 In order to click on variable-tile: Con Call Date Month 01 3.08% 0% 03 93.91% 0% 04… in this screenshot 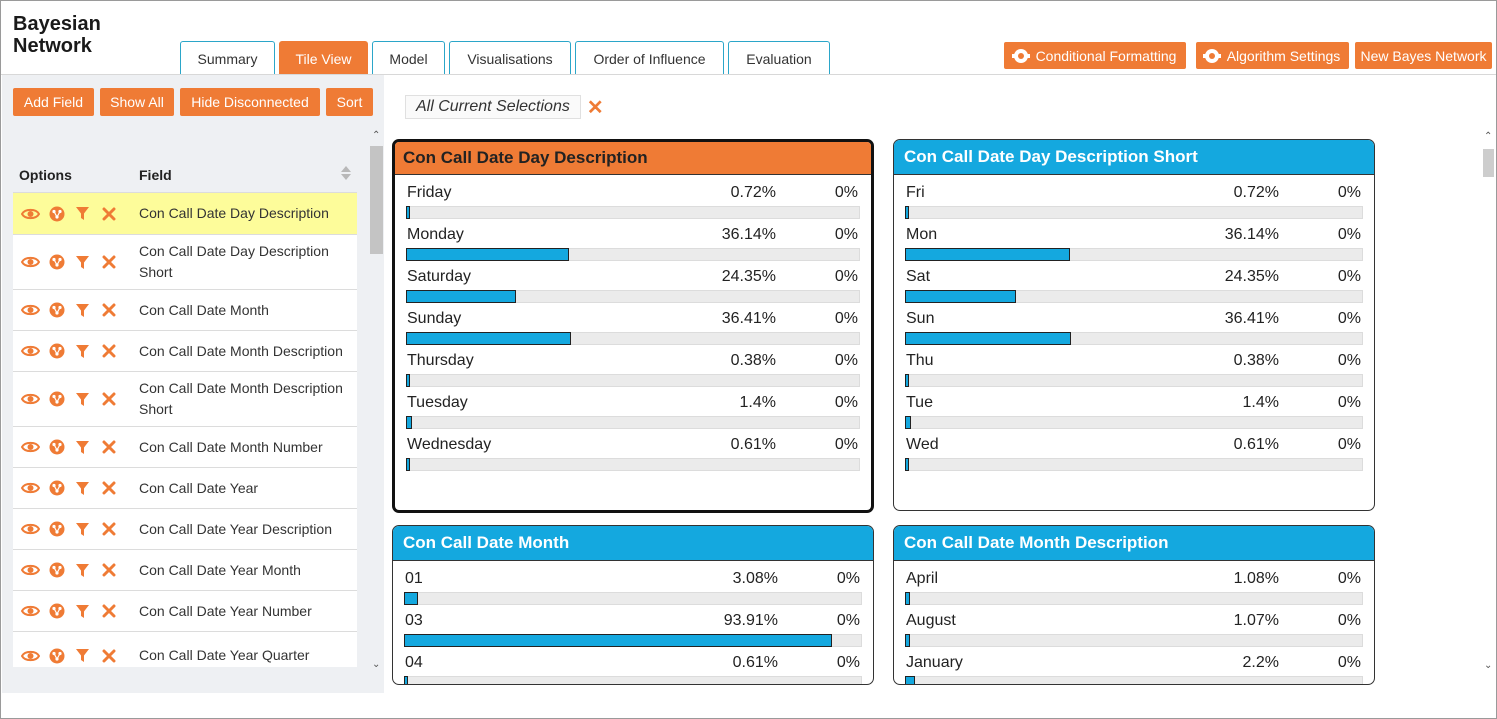, I will do `click(633, 605)`.